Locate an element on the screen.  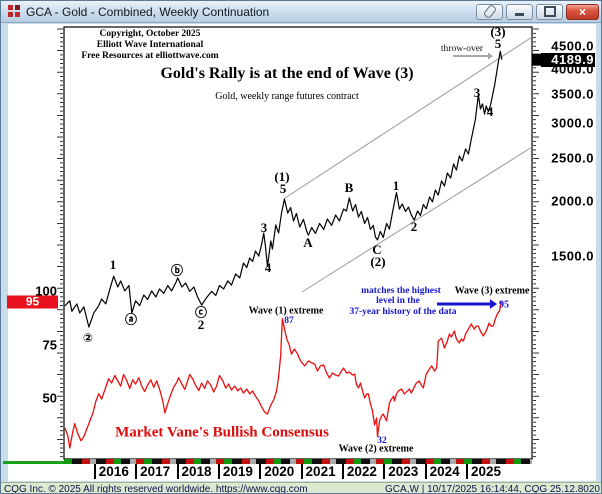
consensus-extreme-marker: 95 is located at coordinates (32, 302).